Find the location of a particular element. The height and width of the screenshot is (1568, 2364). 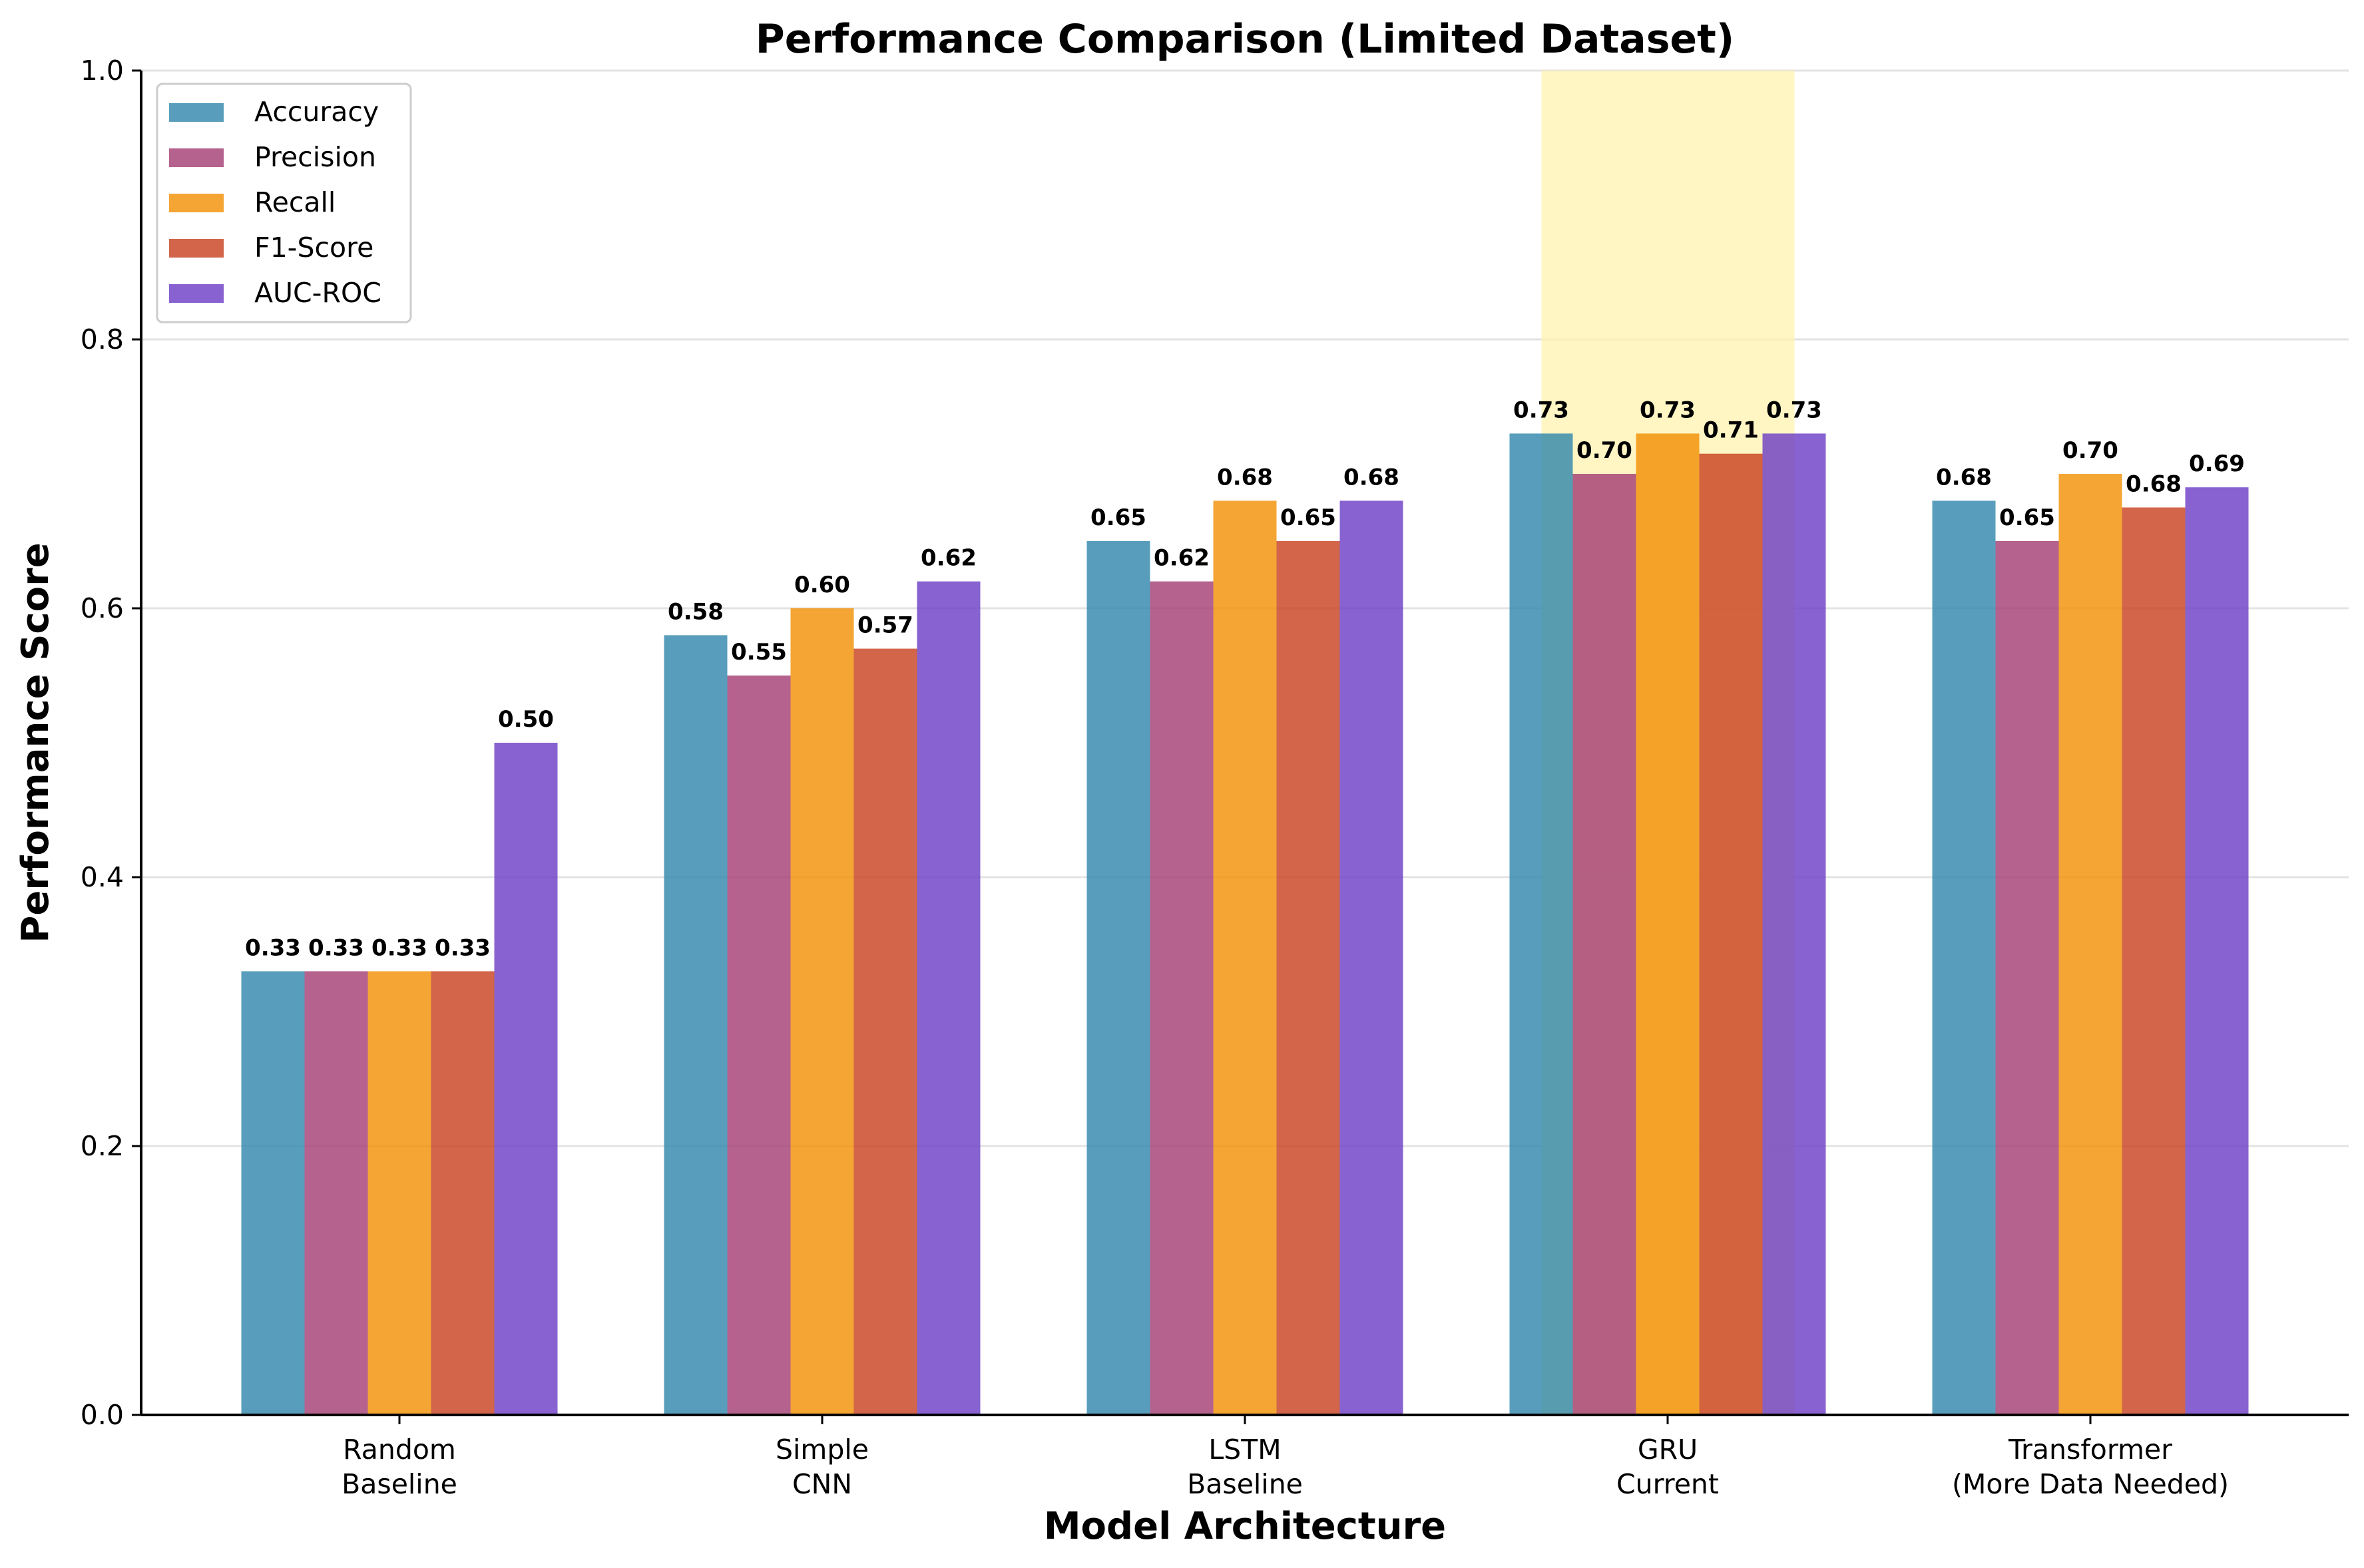

x-tick-label: CNN is located at coordinates (822, 1484).